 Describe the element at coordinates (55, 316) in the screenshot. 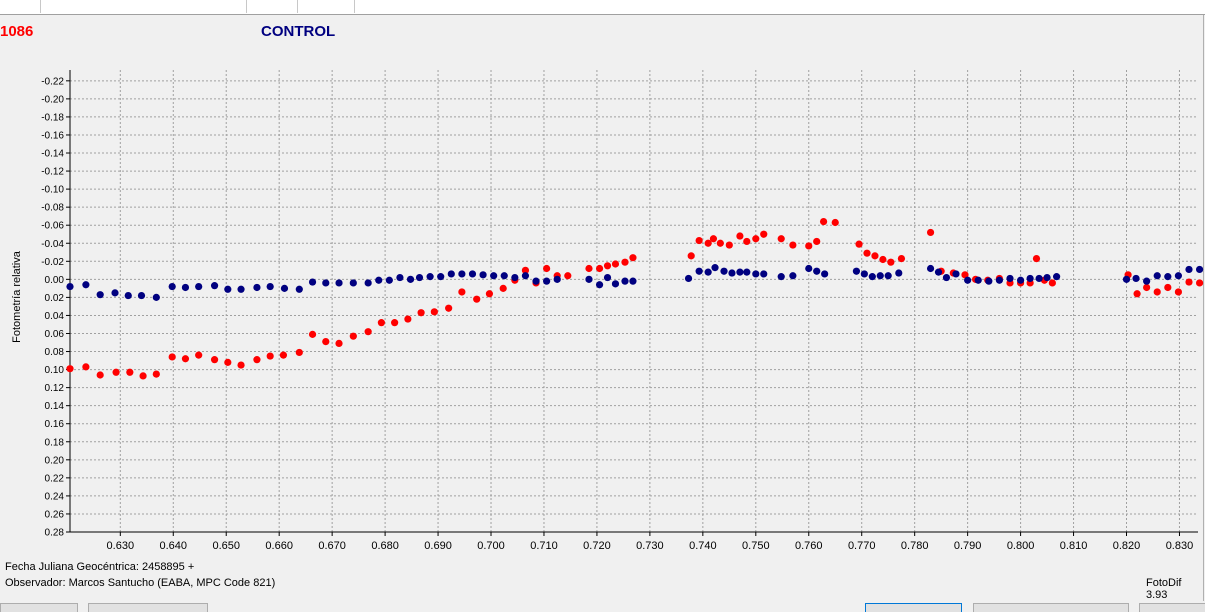

I see `y-tick-label: 0.04` at that location.